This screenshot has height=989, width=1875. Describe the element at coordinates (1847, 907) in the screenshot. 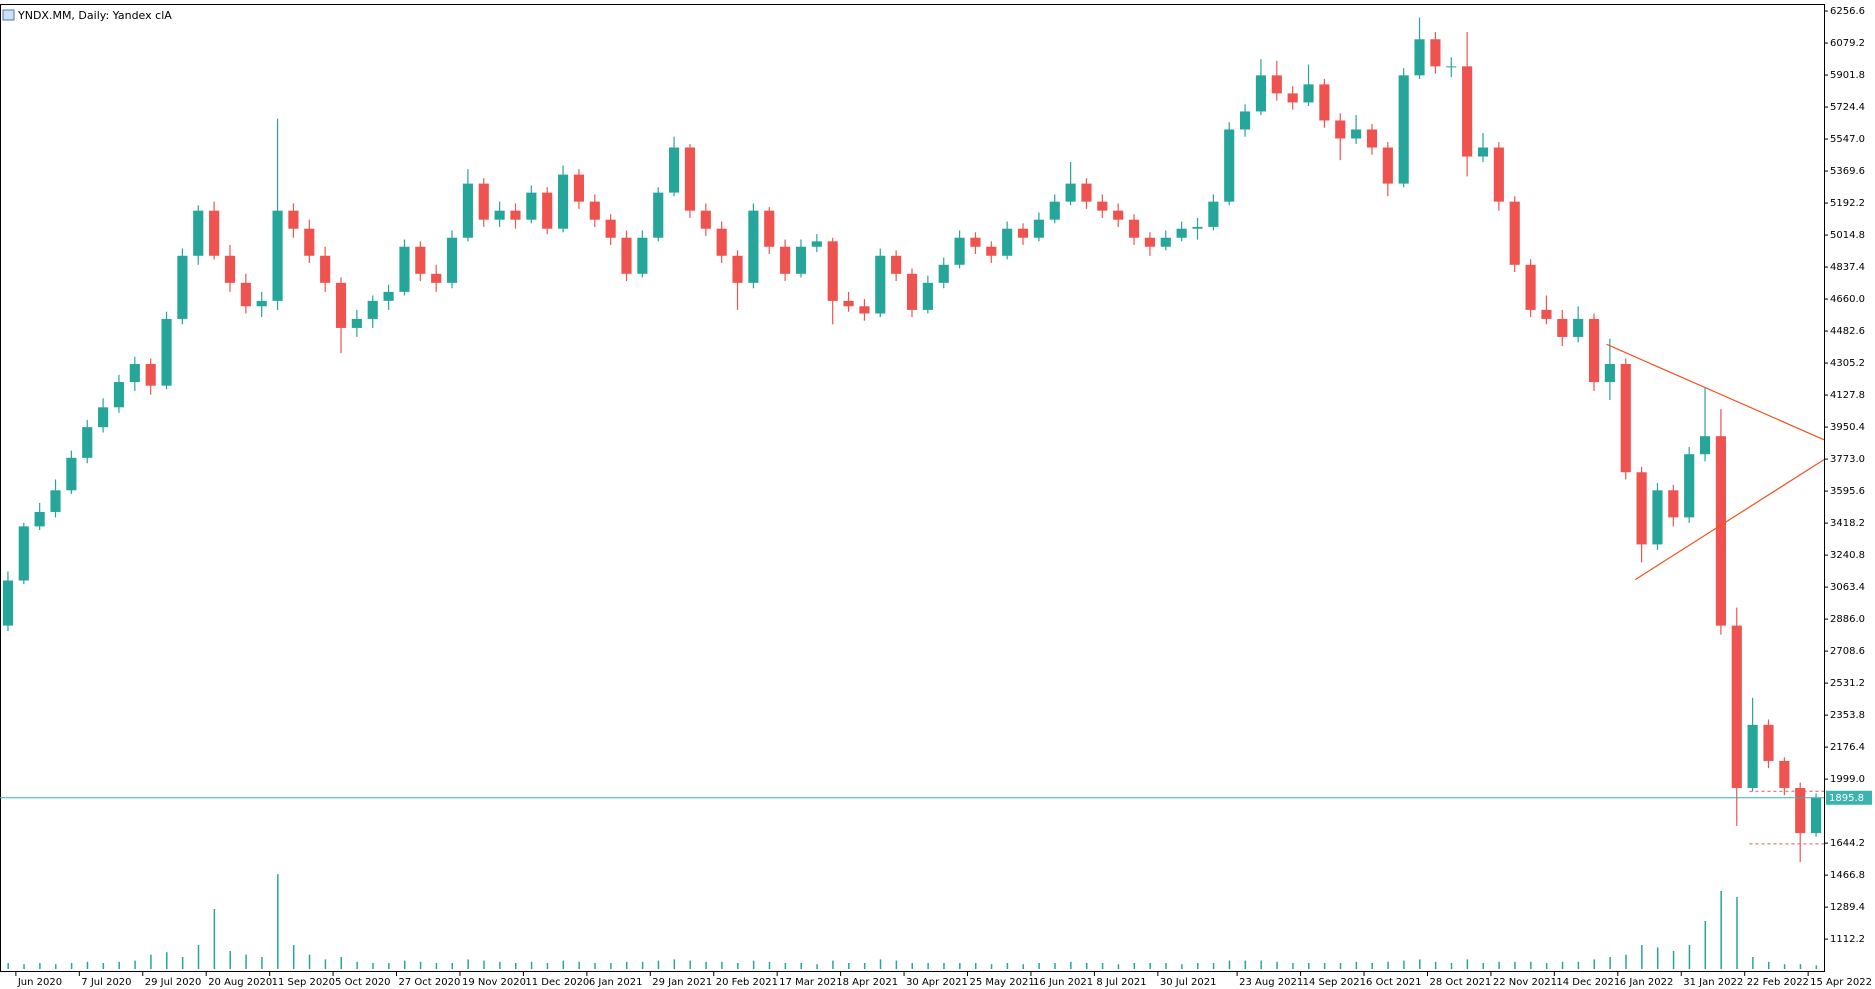

I see `y-tick-label: 1289.4` at that location.